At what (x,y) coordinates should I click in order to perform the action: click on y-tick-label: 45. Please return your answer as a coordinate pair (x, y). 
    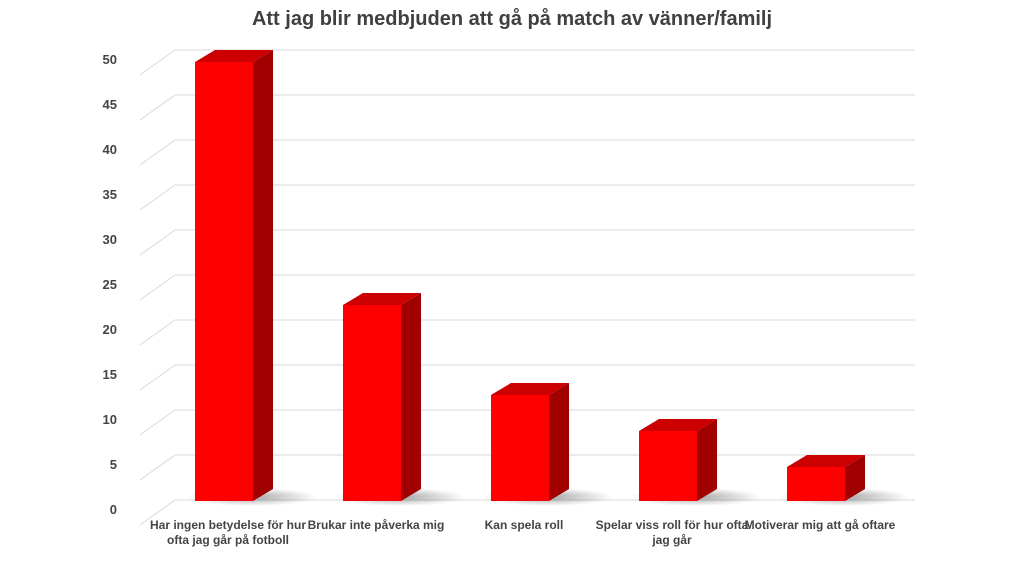
    Looking at the image, I should click on (110, 104).